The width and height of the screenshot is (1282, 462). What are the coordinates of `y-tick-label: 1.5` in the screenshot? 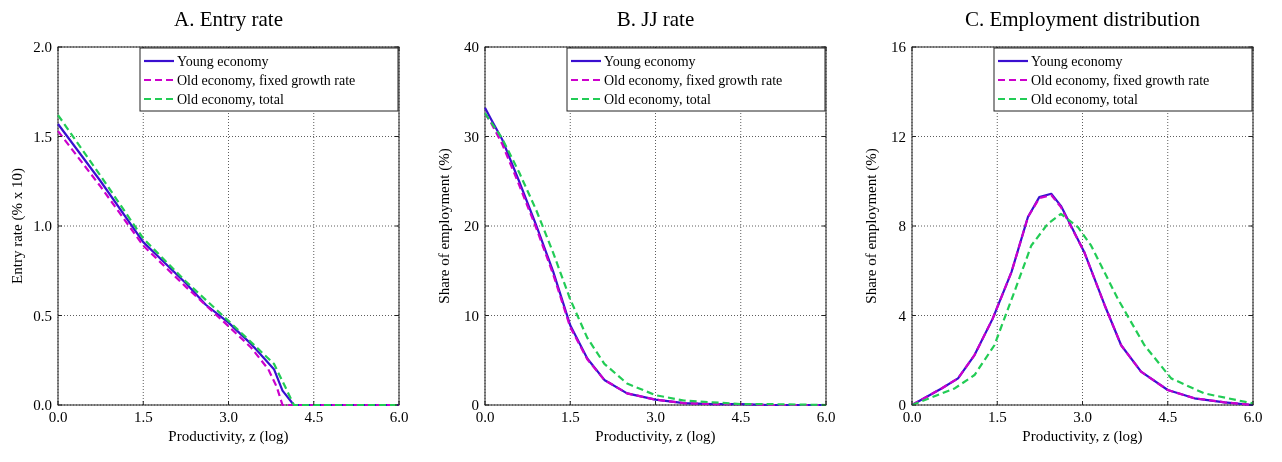 It's located at (42, 136).